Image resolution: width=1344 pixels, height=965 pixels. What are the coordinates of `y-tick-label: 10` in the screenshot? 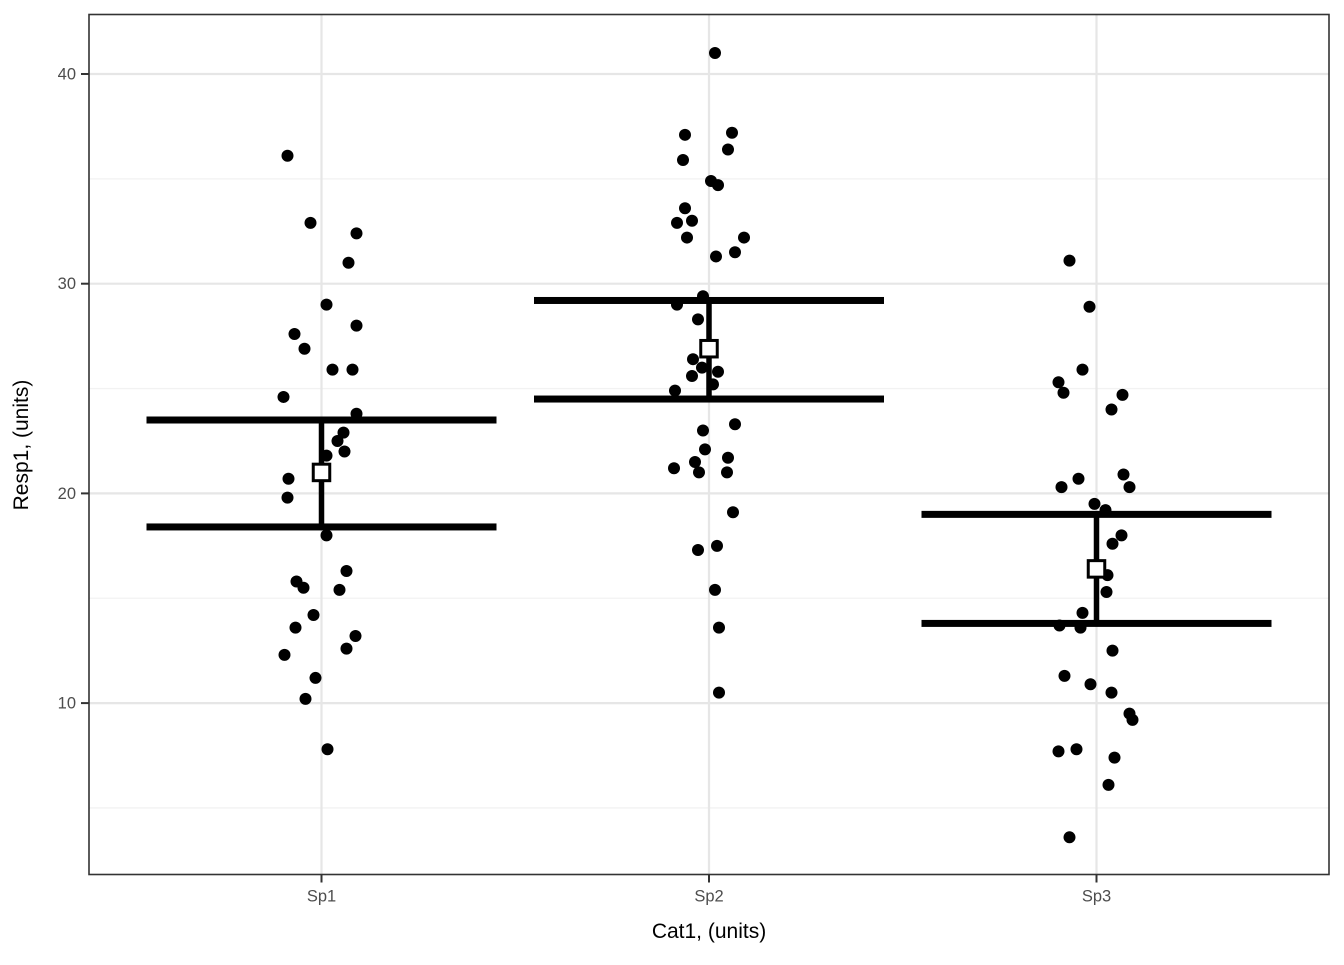 It's located at (67, 704).